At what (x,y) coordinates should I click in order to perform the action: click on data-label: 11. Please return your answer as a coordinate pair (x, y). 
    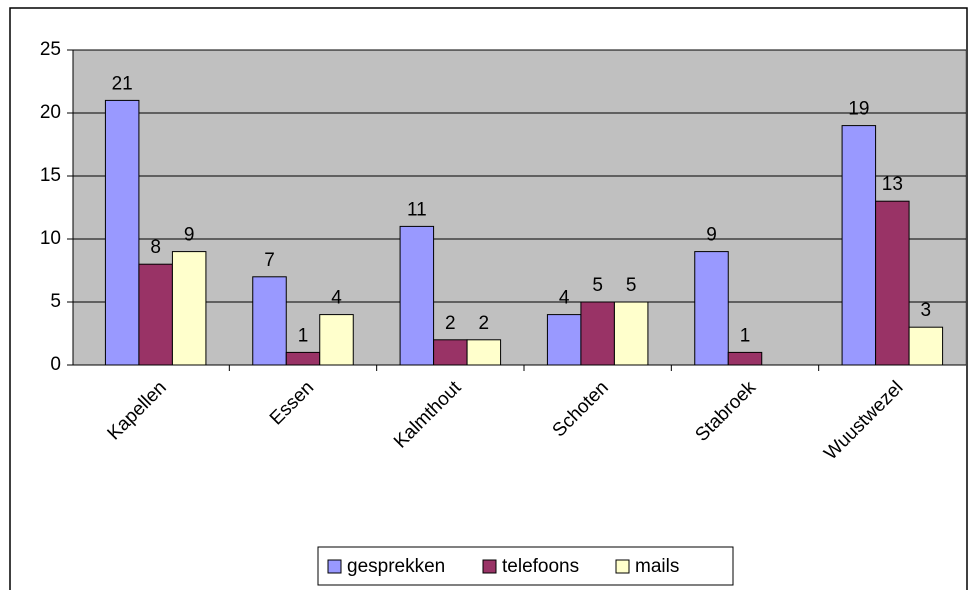
    Looking at the image, I should click on (417, 209).